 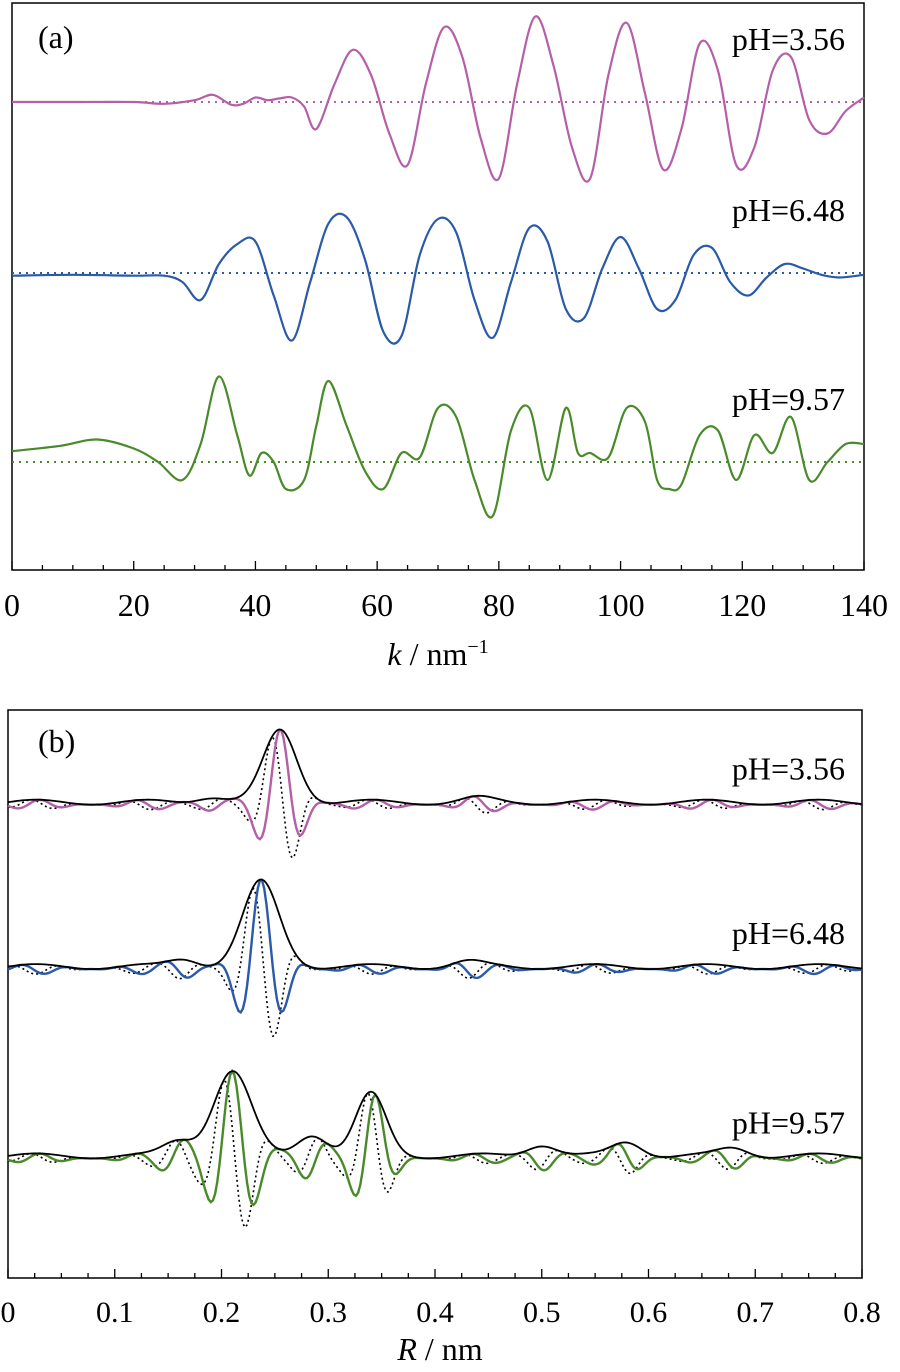 What do you see at coordinates (788, 39) in the screenshot?
I see `panel-a-series-label-0: pH=3.56` at bounding box center [788, 39].